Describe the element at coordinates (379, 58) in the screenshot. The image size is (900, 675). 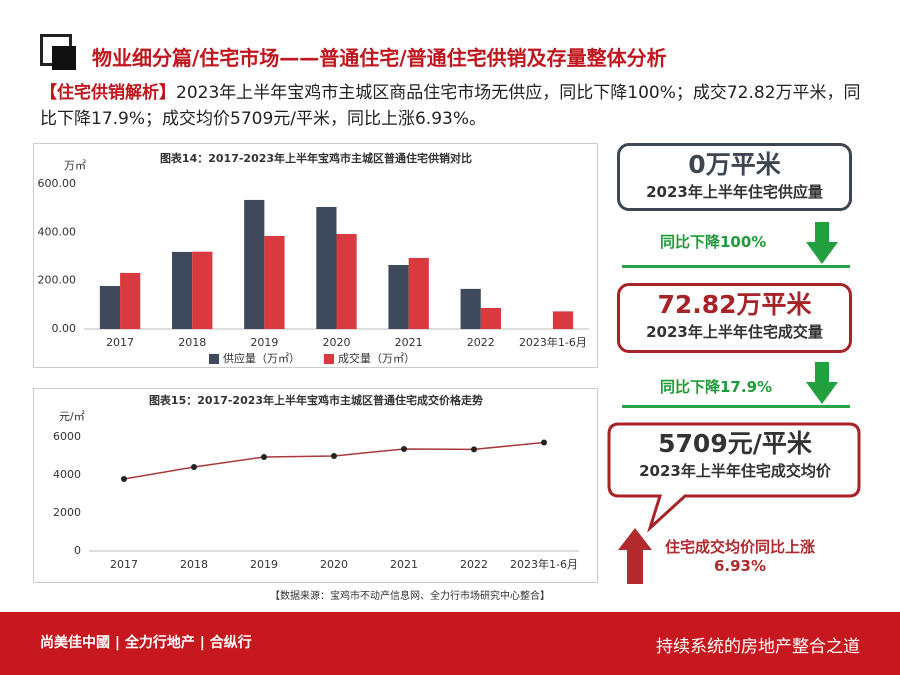
I see `slide-title: 物业细分篇/住宅市场——普通住宅/普通住宅供销及存量整体分析` at that location.